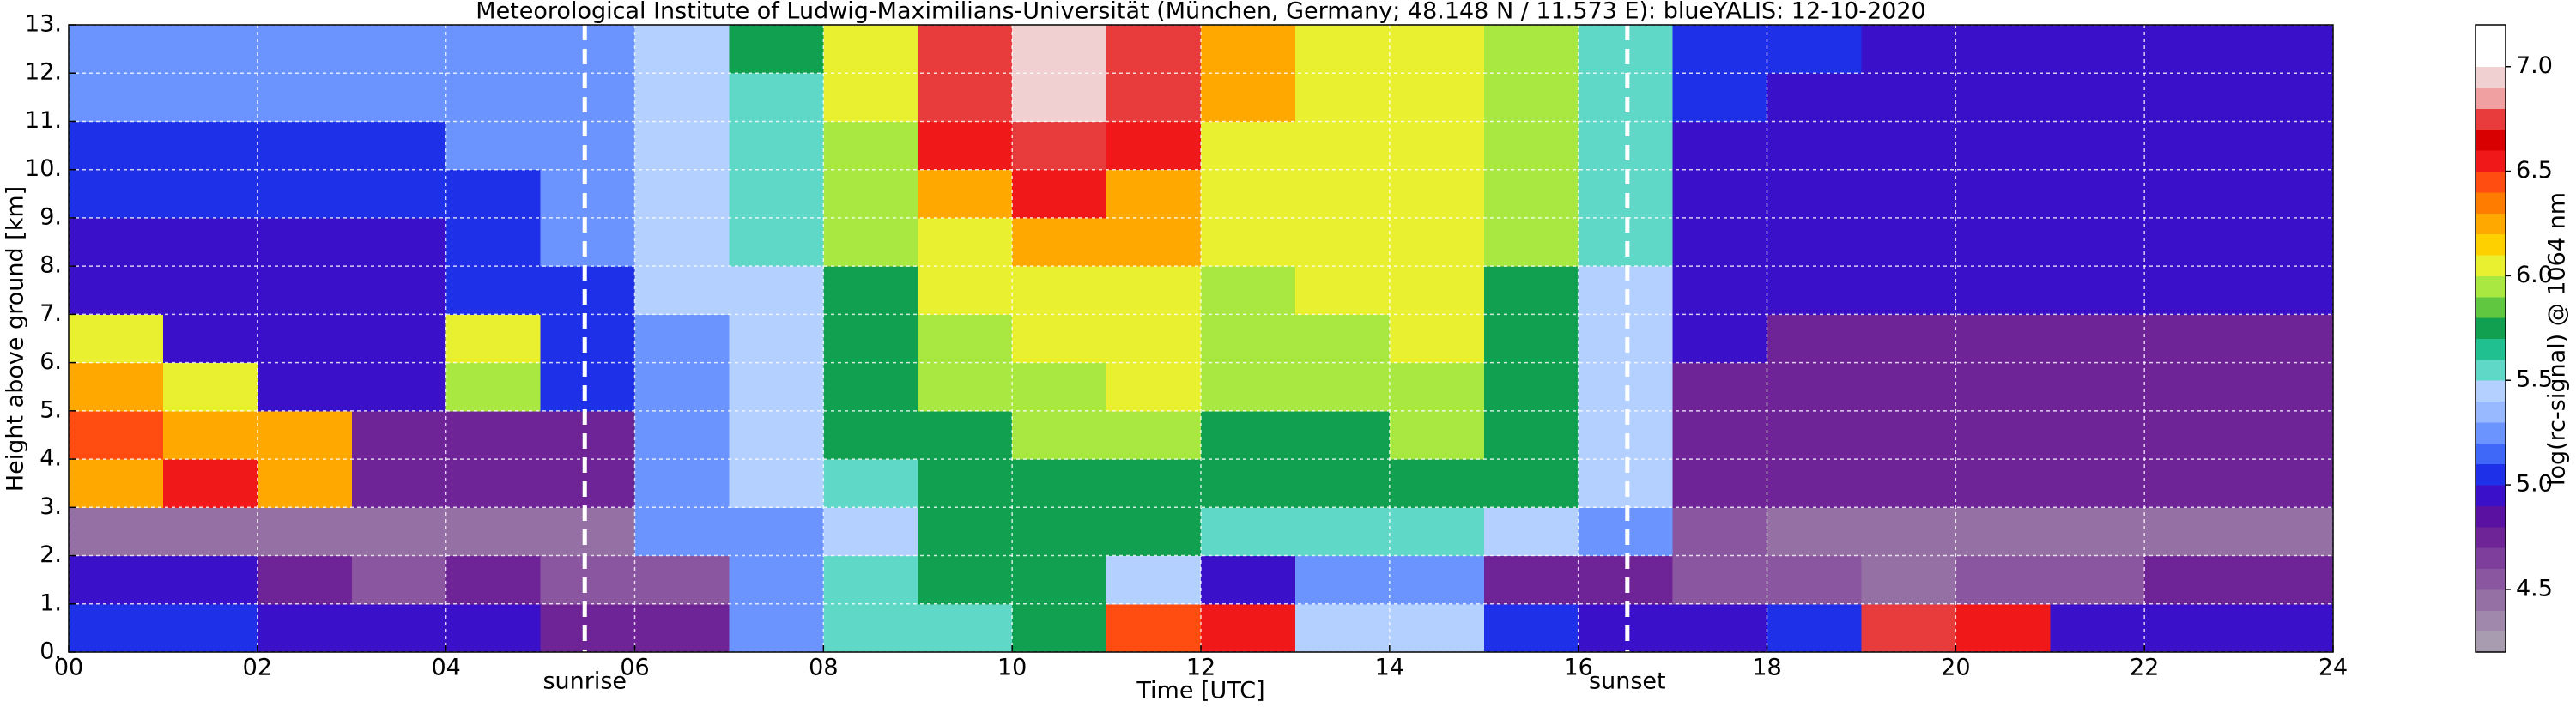 This screenshot has height=707, width=2576. Describe the element at coordinates (50, 507) in the screenshot. I see `y-tick-label: 3.` at that location.